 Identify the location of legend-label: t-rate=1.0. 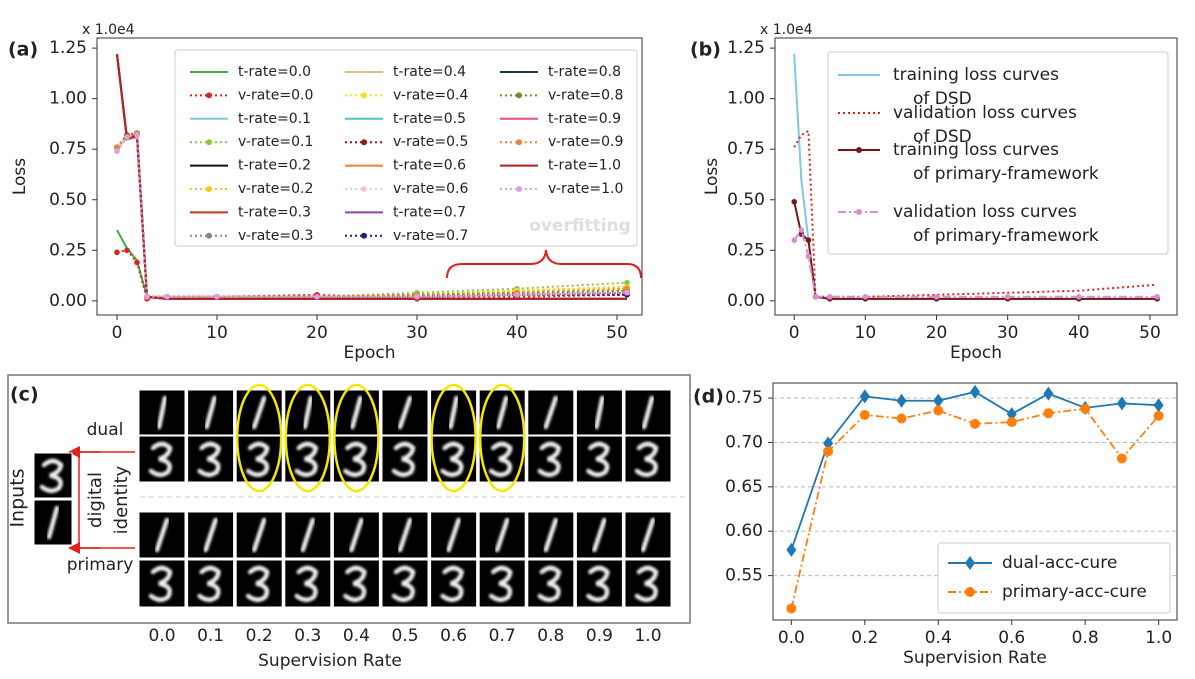
(584, 166).